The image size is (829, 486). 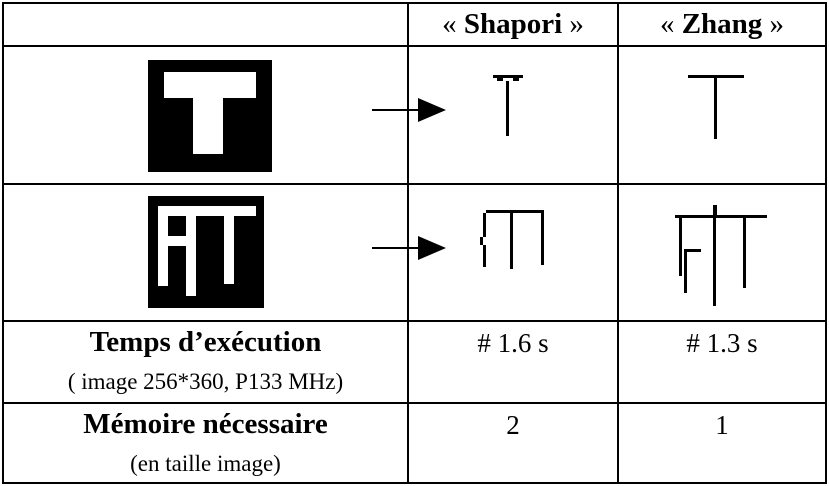 I want to click on header-zhang-label: Zhang, so click(x=722, y=24).